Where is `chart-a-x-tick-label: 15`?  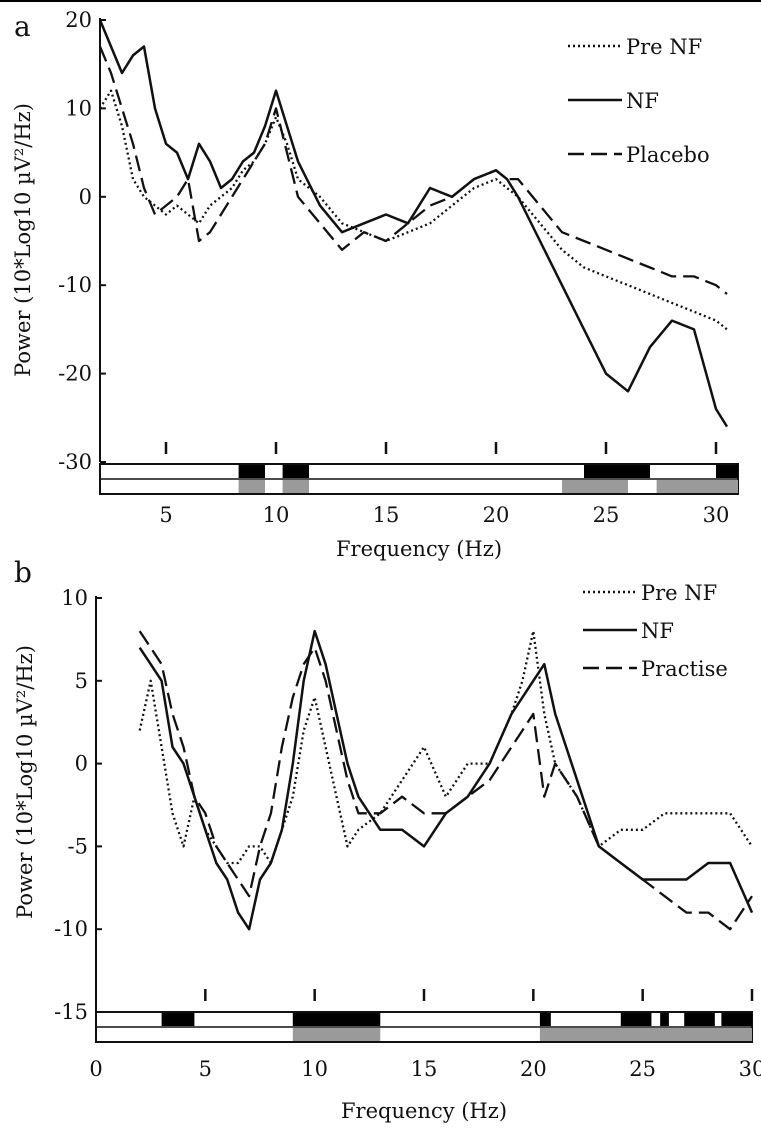
chart-a-x-tick-label: 15 is located at coordinates (386, 515).